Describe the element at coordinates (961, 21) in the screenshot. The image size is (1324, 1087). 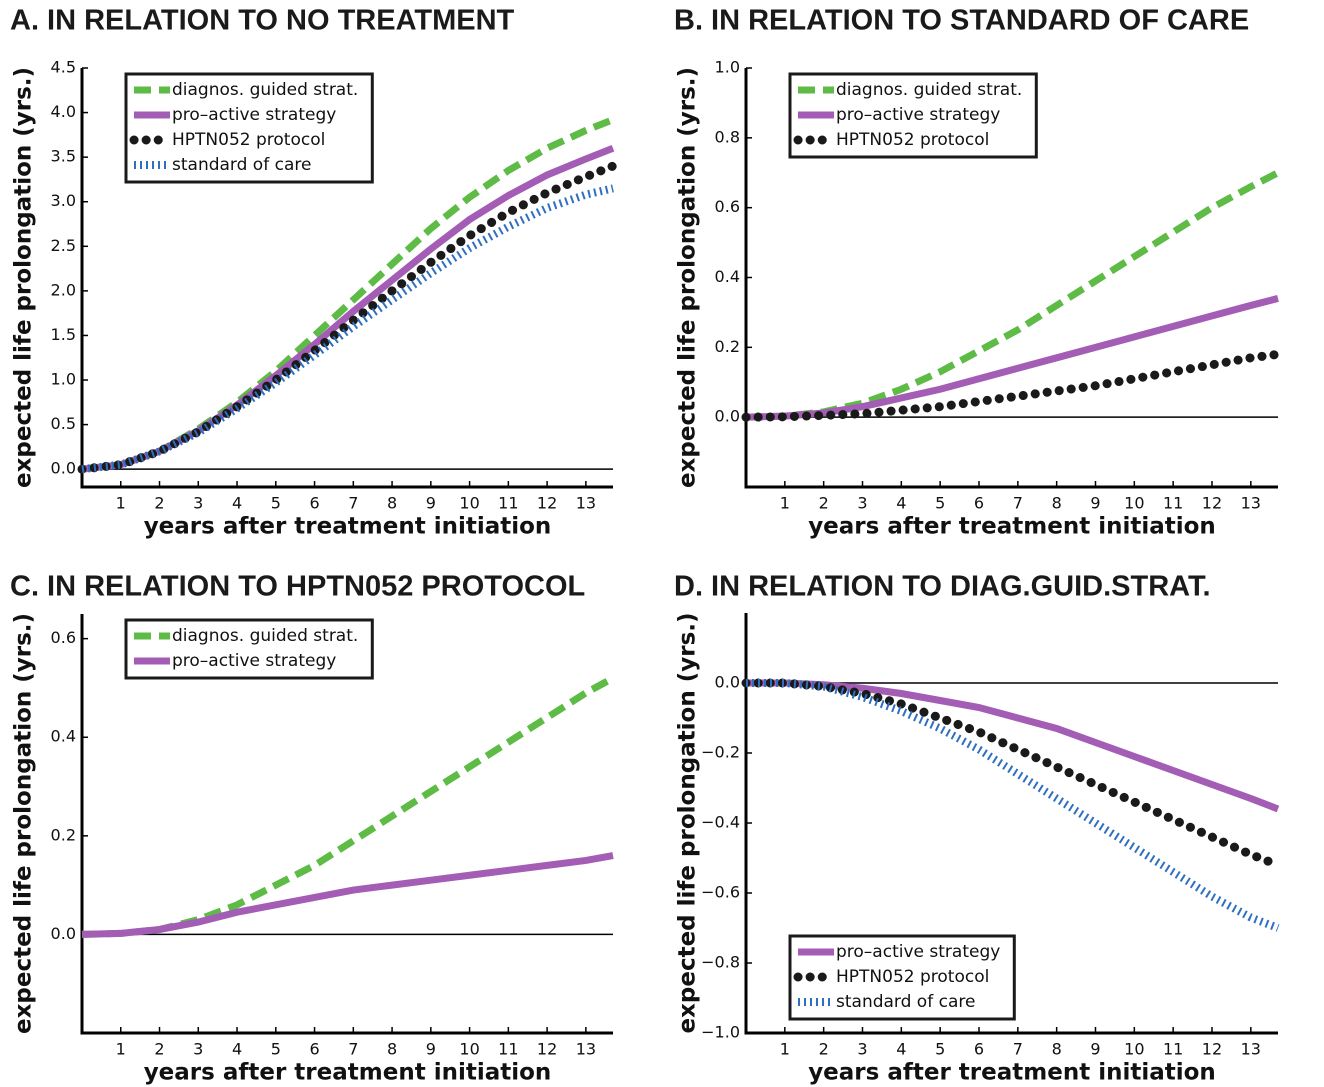
I see `panel-title: B. IN RELATION TO STANDARD OF CARE` at that location.